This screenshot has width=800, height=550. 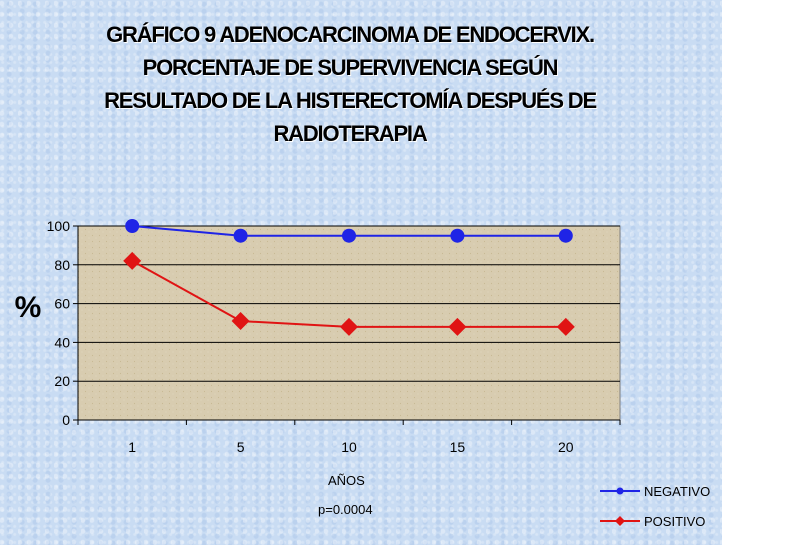 What do you see at coordinates (350, 133) in the screenshot?
I see `title-line-4: RADIOTERAPIA` at bounding box center [350, 133].